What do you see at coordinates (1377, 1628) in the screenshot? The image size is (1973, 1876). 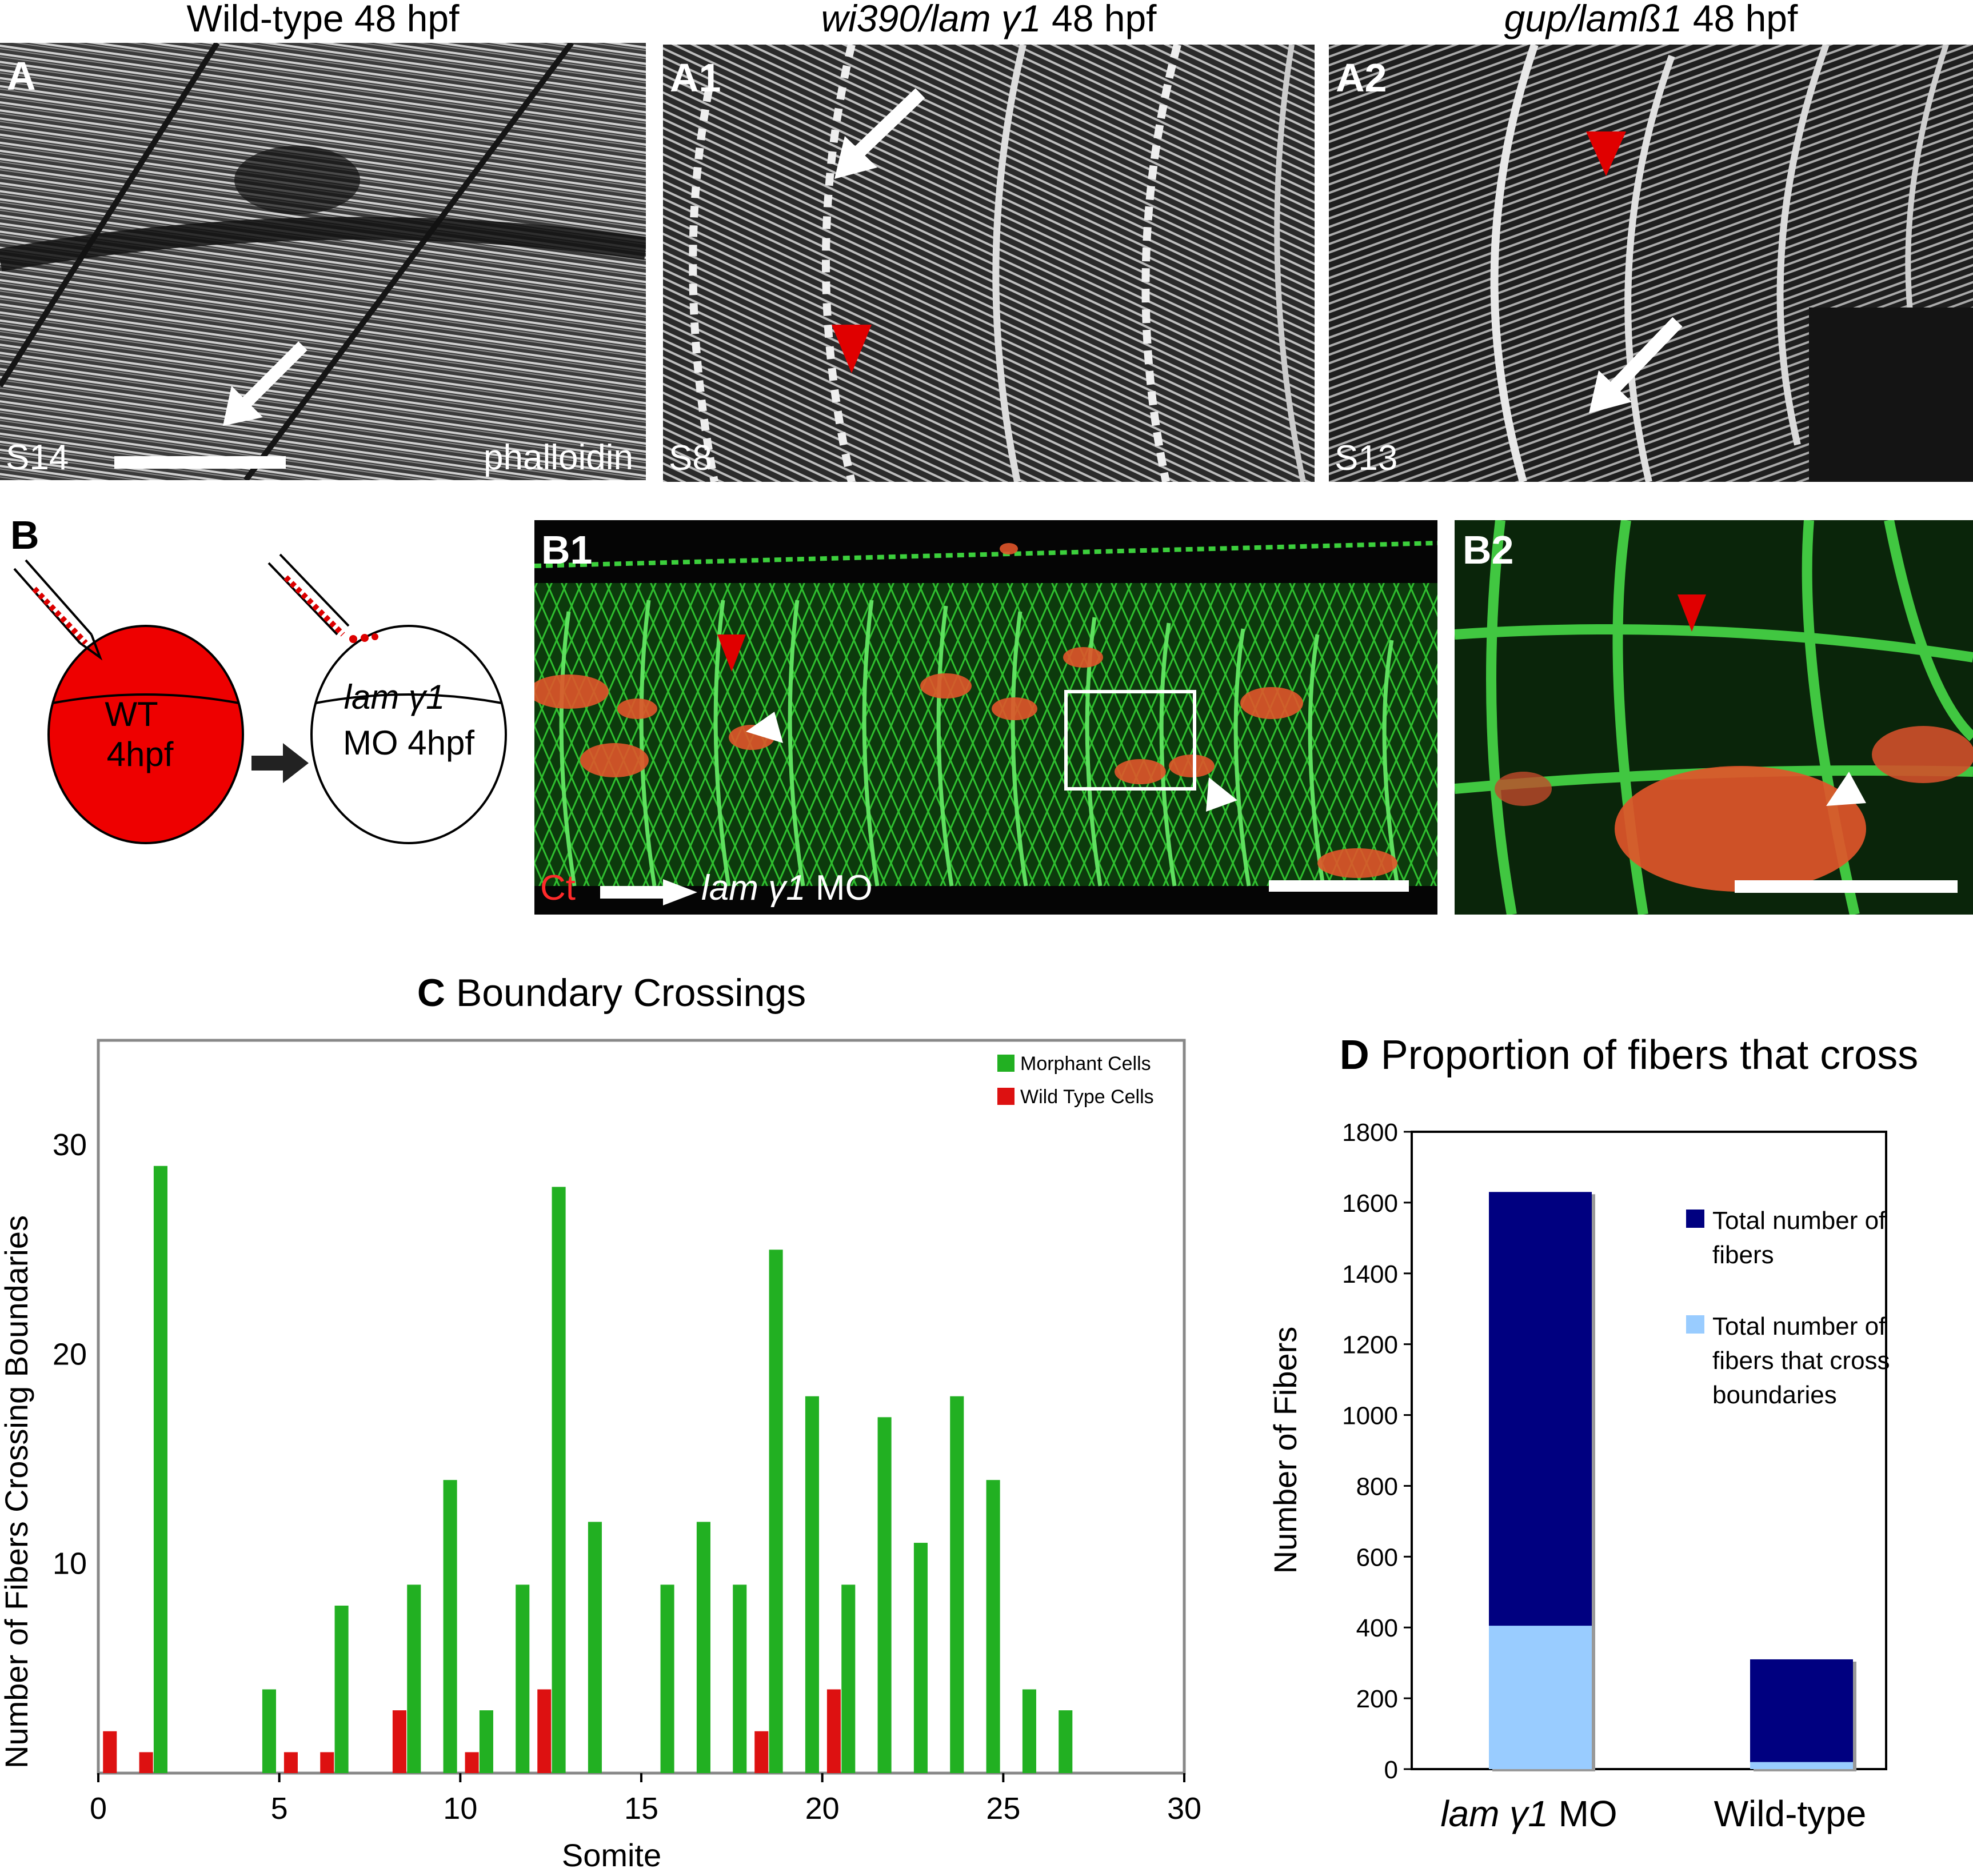 I see `y-tick-label: 400` at bounding box center [1377, 1628].